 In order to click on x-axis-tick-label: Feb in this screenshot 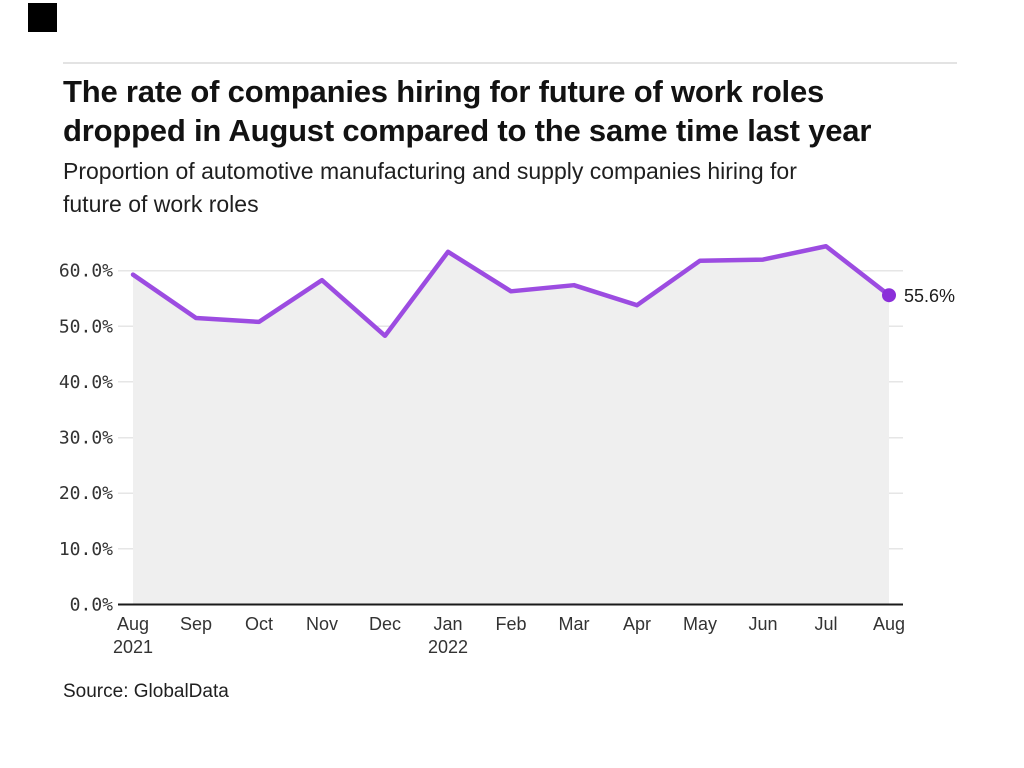, I will do `click(510, 624)`.